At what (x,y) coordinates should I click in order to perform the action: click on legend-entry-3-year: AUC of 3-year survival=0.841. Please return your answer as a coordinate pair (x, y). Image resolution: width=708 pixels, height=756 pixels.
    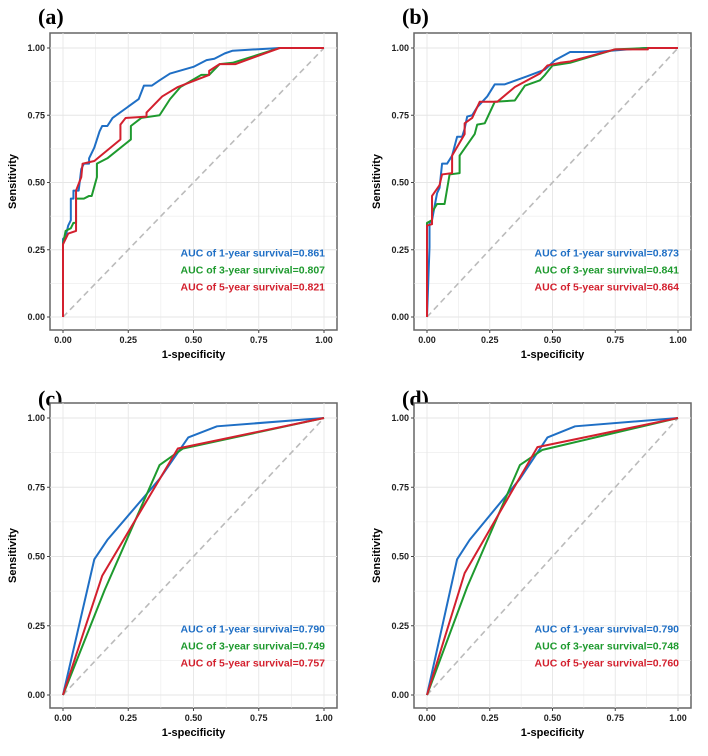
    Looking at the image, I should click on (607, 270).